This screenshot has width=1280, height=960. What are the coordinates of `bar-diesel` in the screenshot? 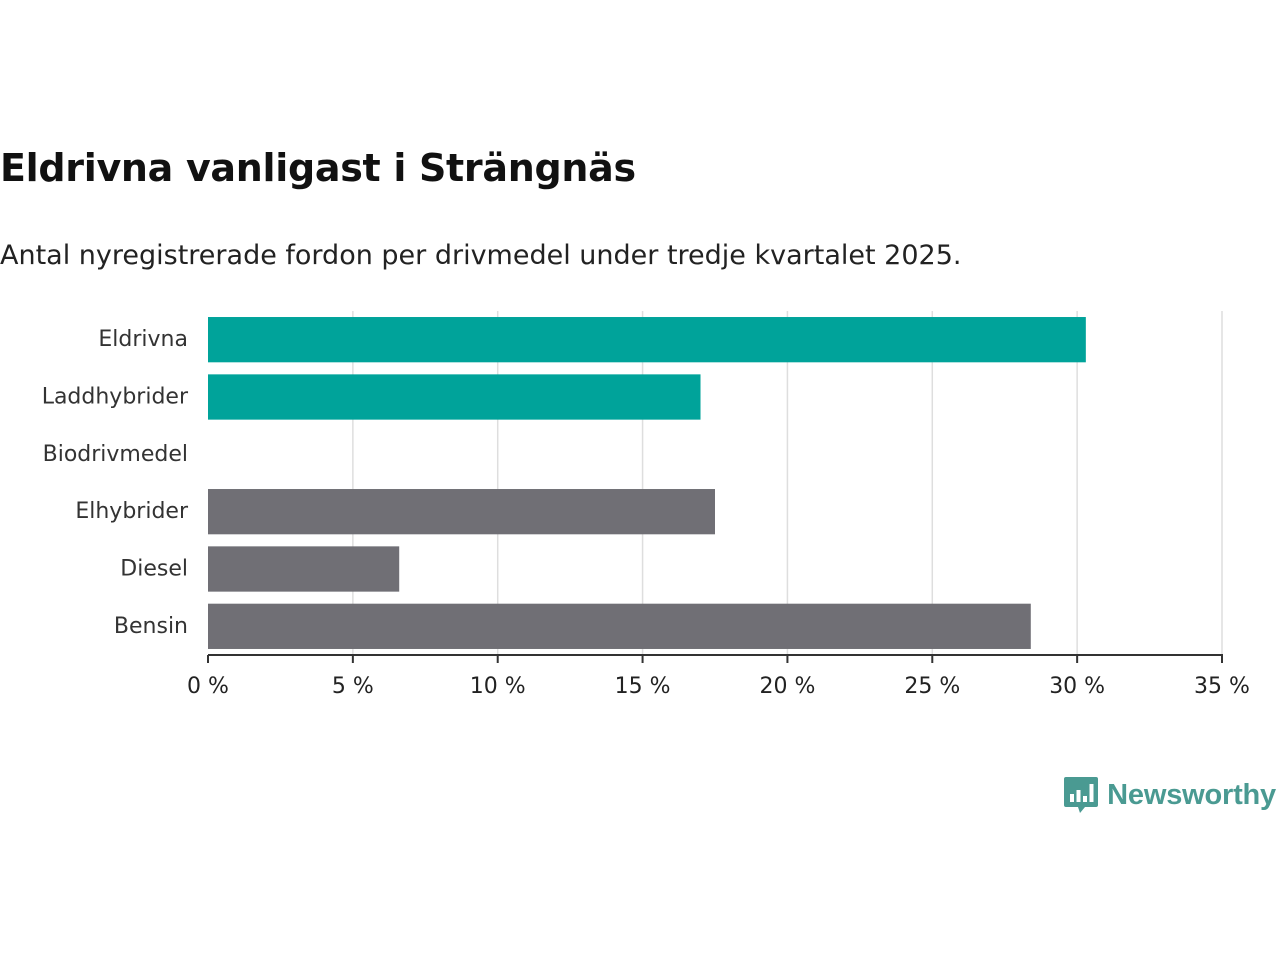 It's located at (304, 569).